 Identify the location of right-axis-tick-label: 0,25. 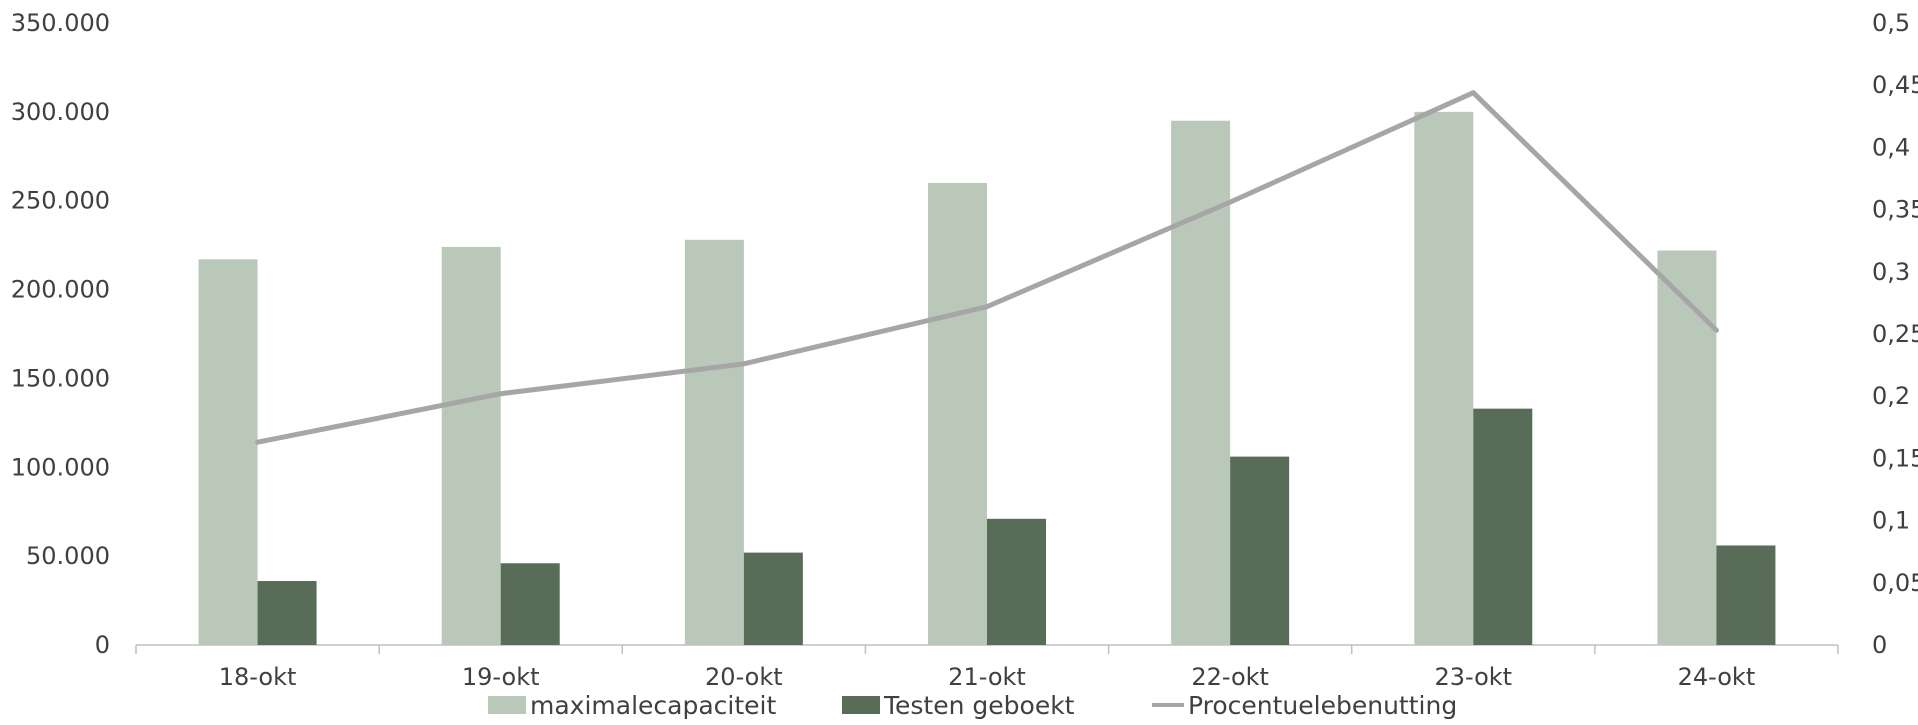
(1895, 334).